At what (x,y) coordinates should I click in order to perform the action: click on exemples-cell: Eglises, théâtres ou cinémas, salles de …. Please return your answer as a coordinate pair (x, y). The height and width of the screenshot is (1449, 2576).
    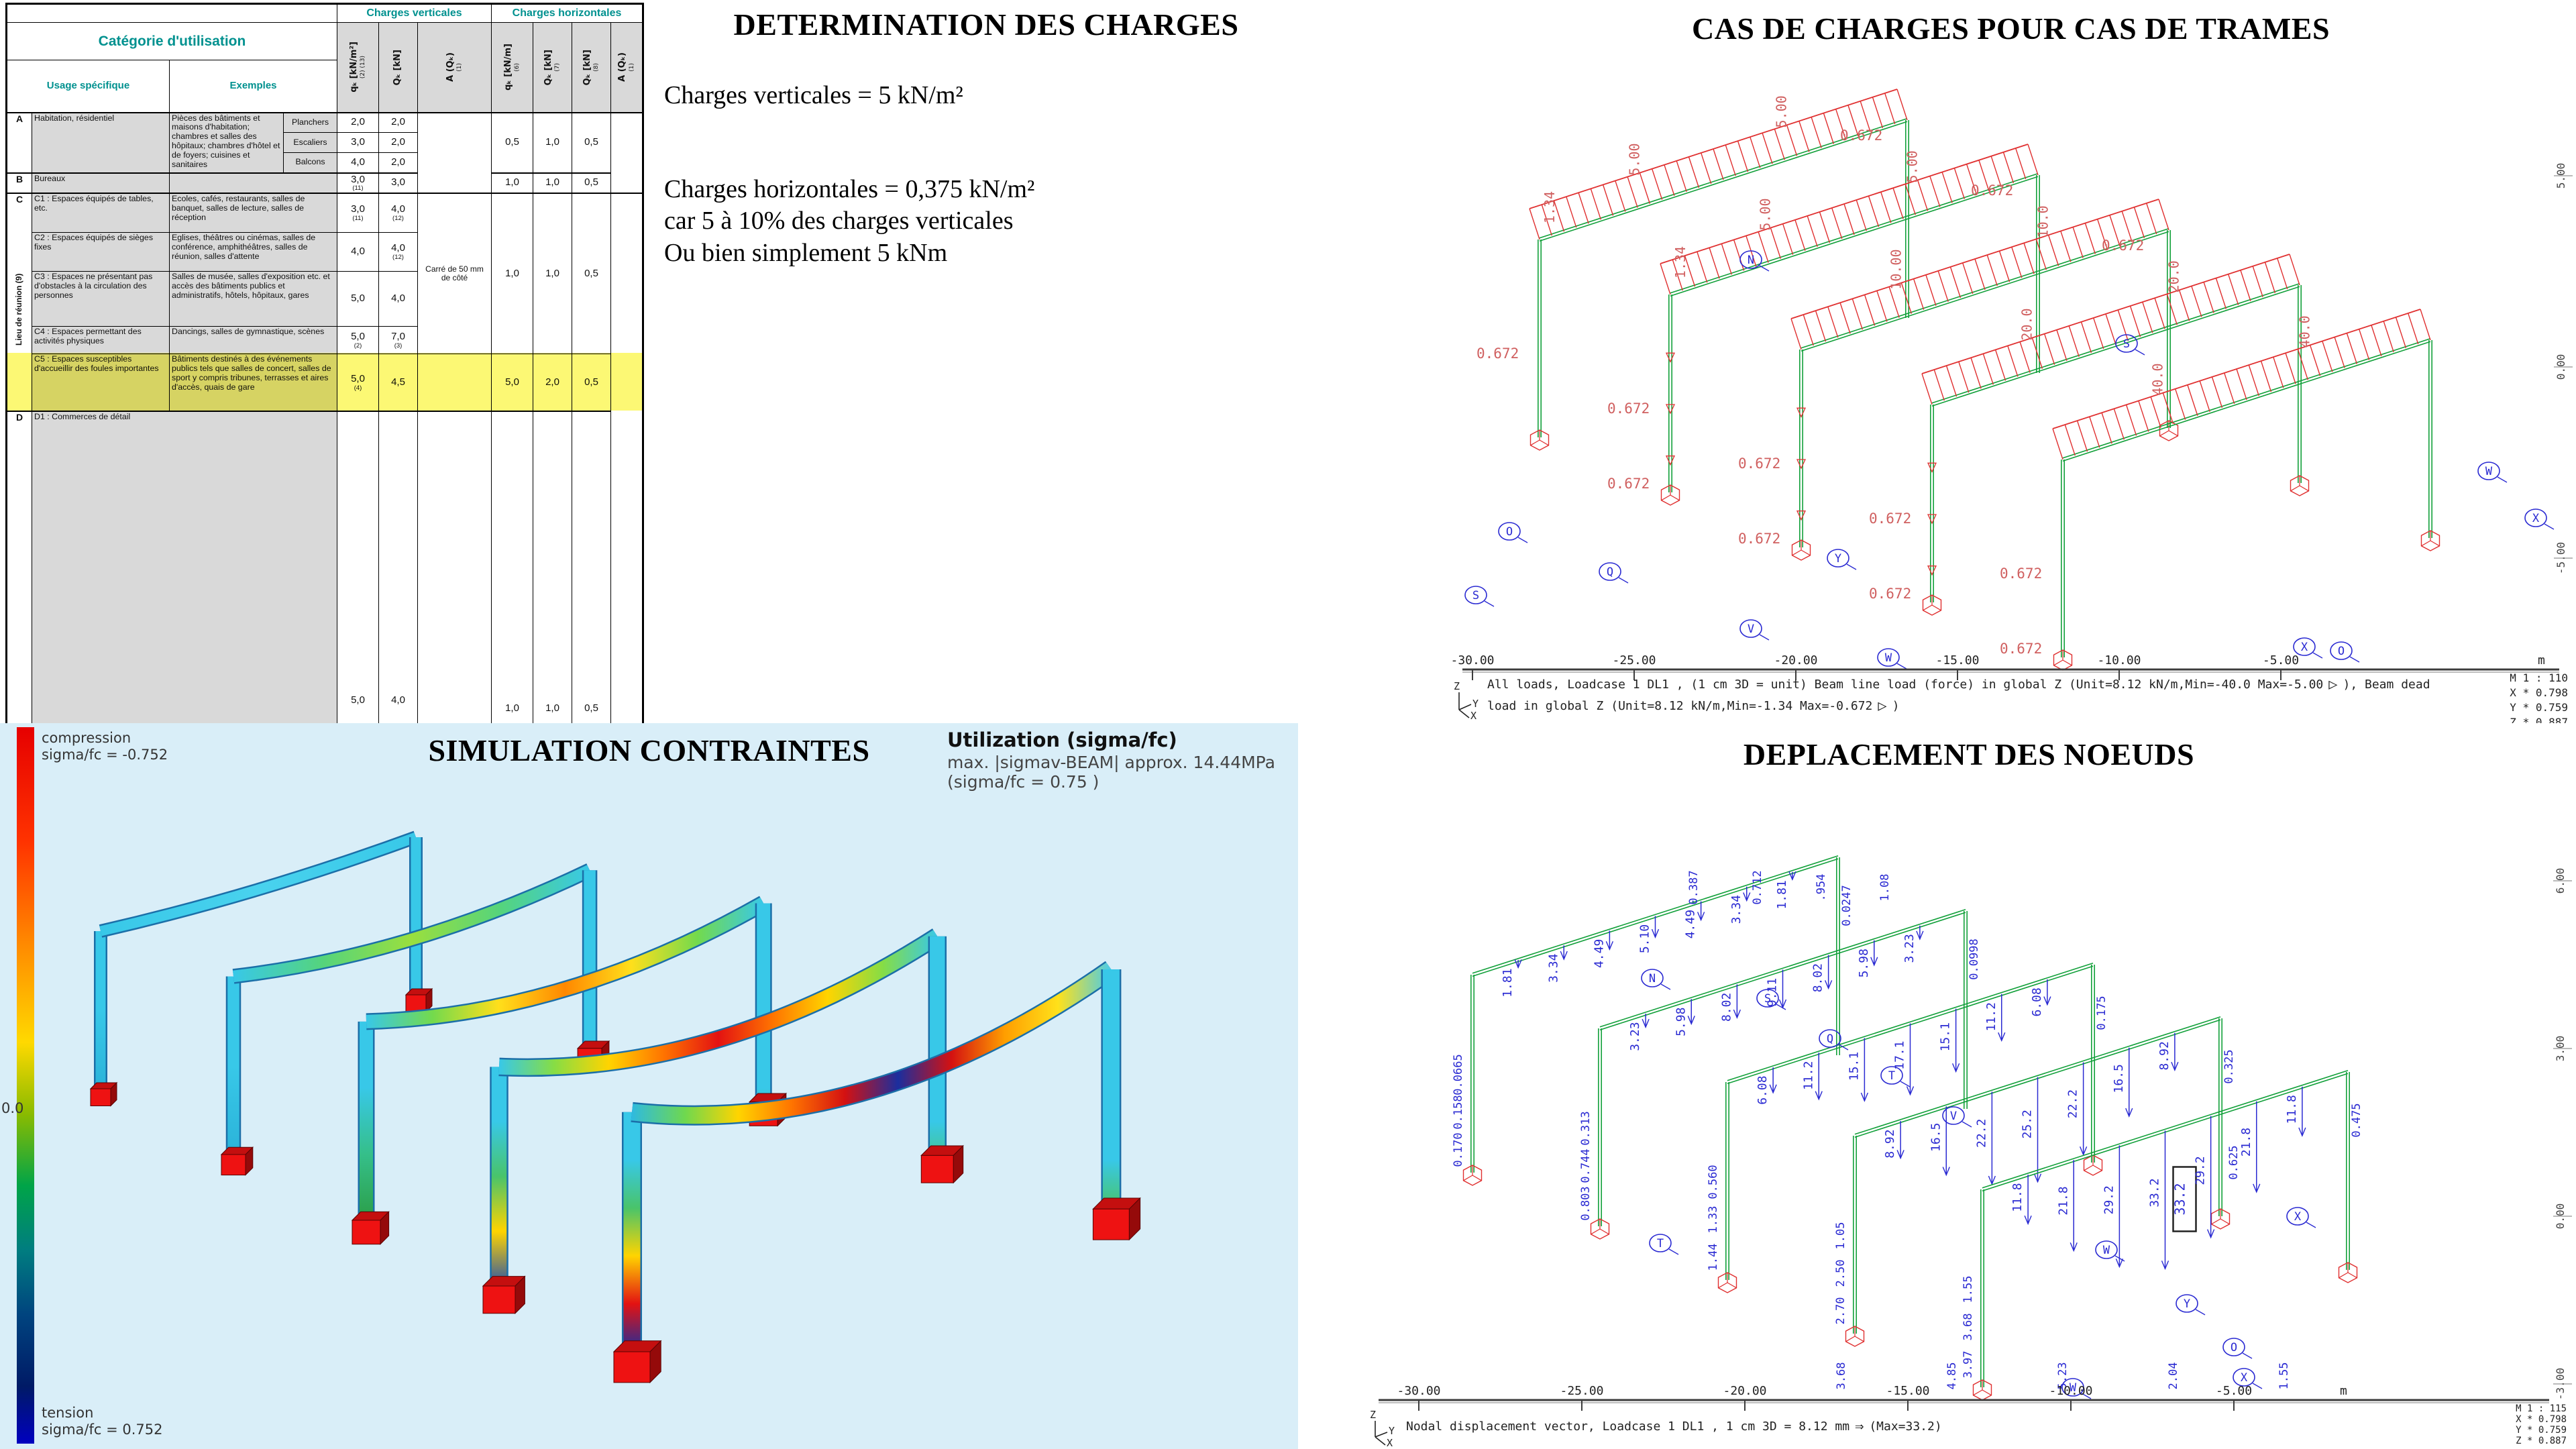
    Looking at the image, I should click on (253, 251).